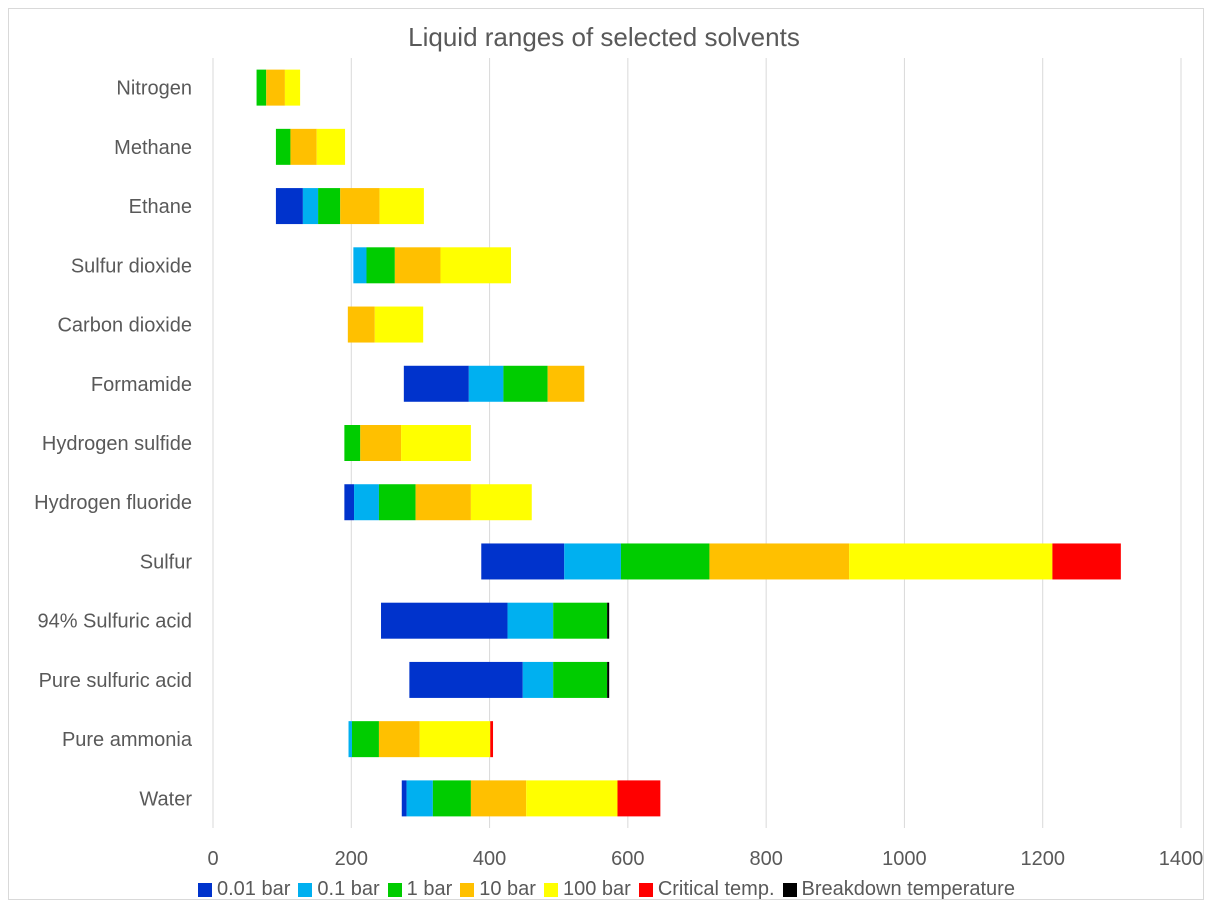 The image size is (1208, 907). Describe the element at coordinates (604, 37) in the screenshot. I see `chart-title: Liquid ranges of selected solvents` at that location.